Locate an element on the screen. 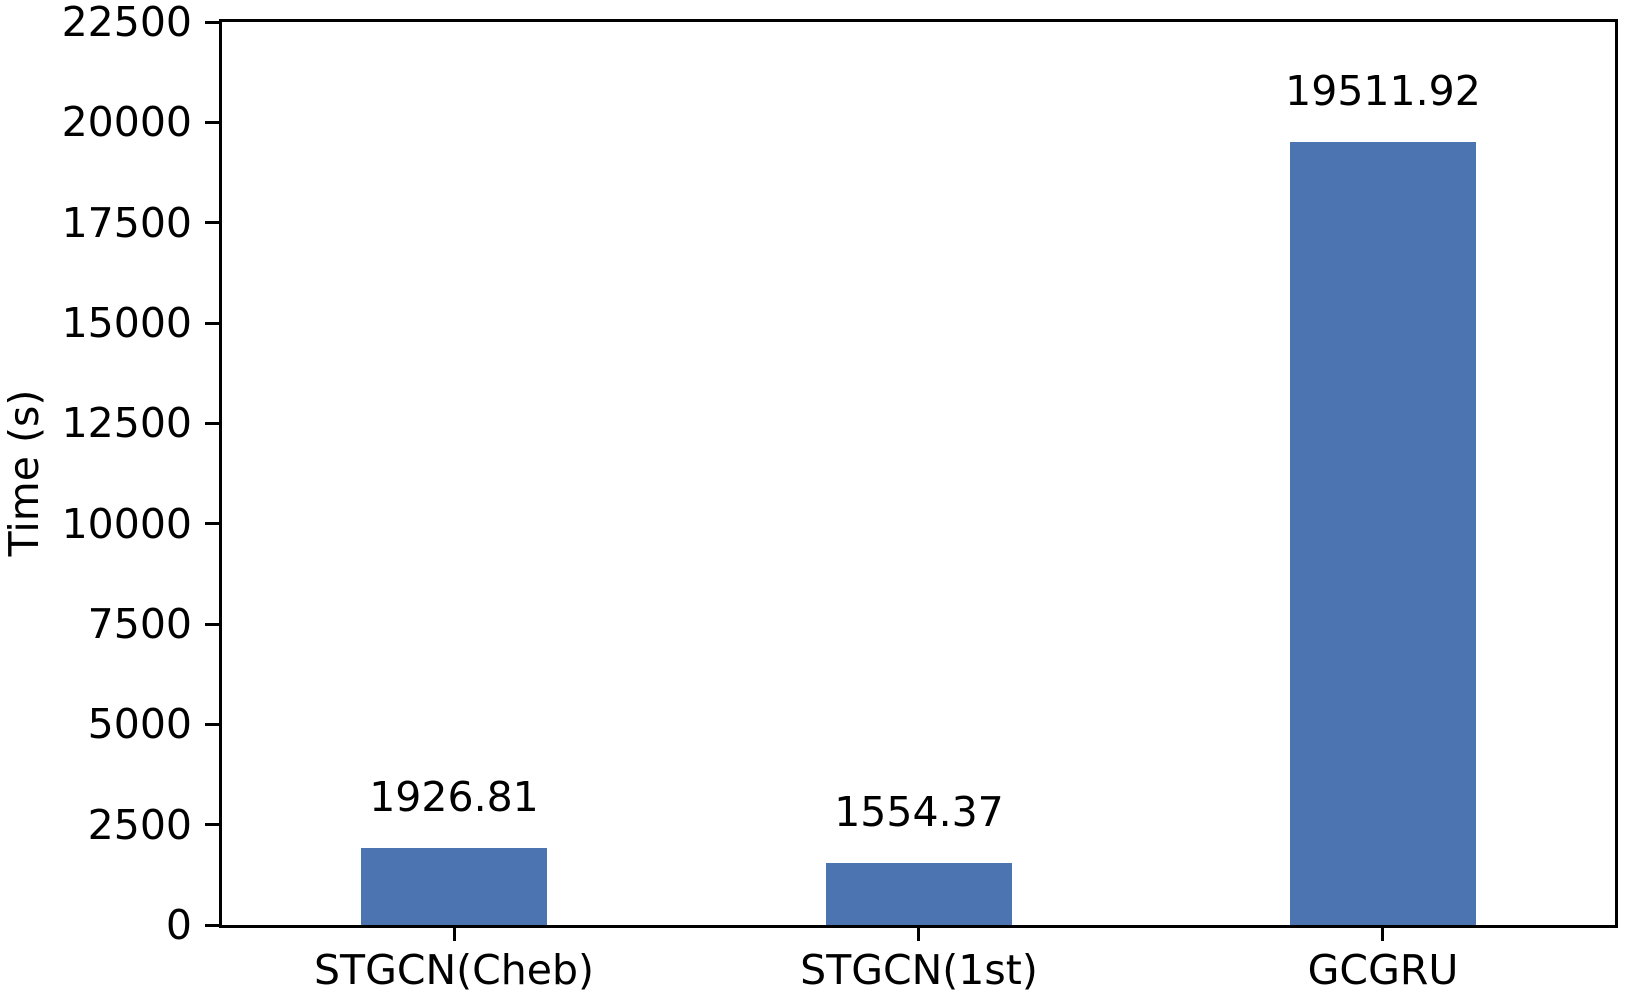  bar-value-label-stgcn-1st: 1554.37 is located at coordinates (919, 812).